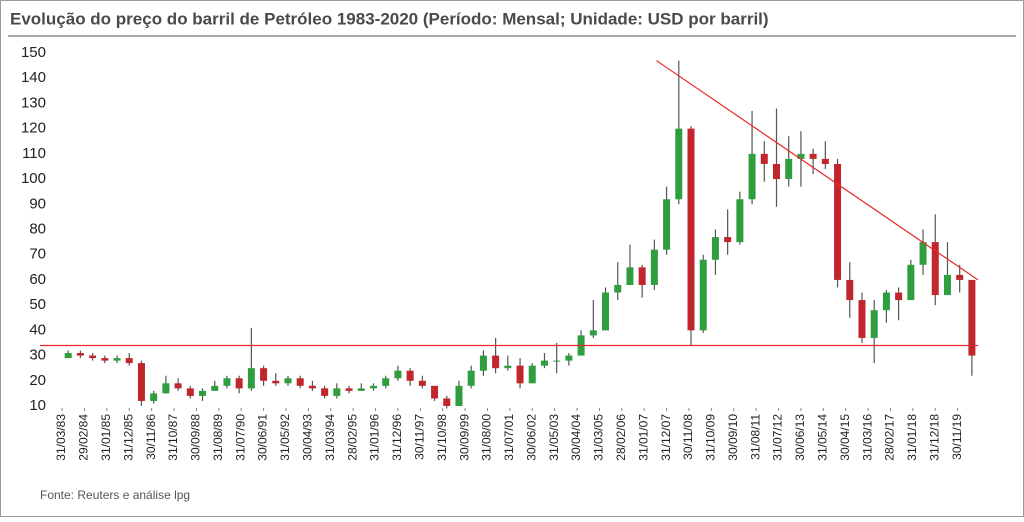 Image resolution: width=1024 pixels, height=522 pixels. I want to click on y-tick-label: 50, so click(37, 304).